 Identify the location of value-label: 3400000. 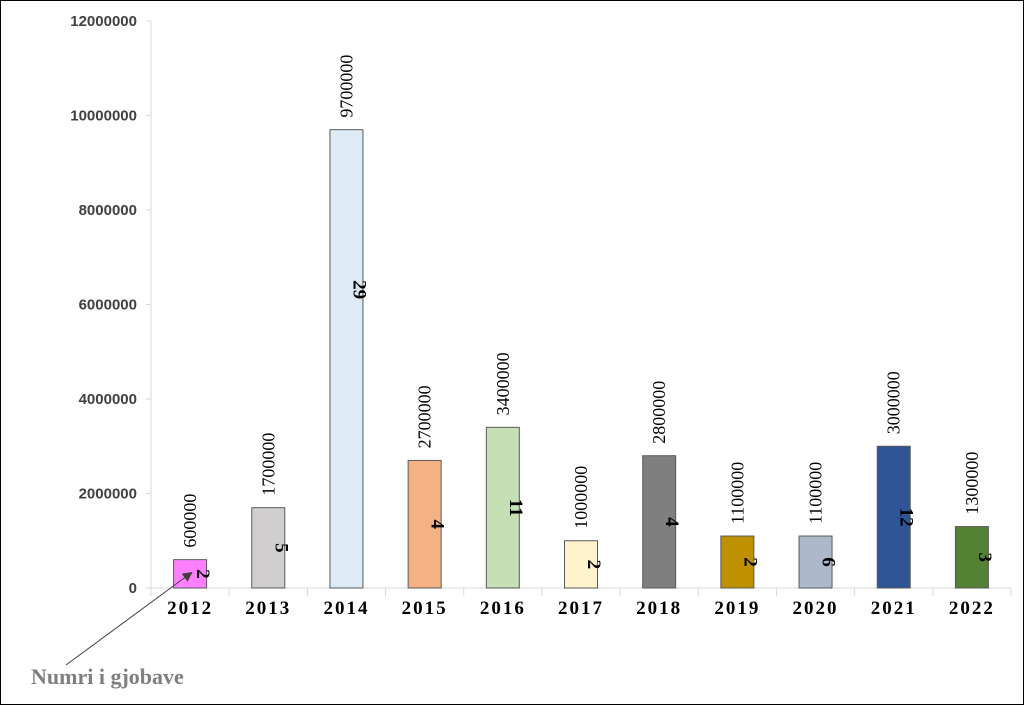
(503, 383).